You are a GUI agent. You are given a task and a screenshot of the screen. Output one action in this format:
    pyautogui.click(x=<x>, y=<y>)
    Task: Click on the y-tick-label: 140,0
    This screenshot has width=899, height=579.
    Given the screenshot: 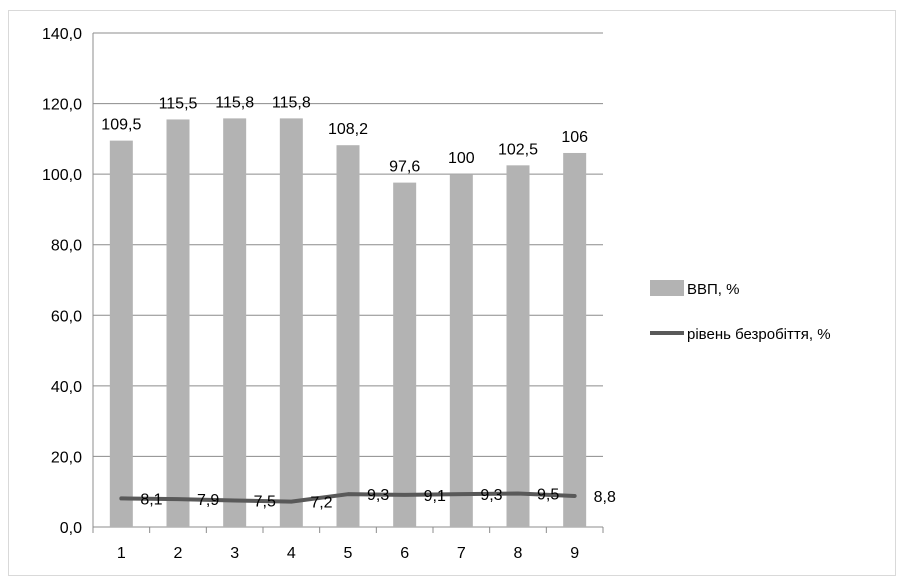 What is the action you would take?
    pyautogui.click(x=62, y=34)
    